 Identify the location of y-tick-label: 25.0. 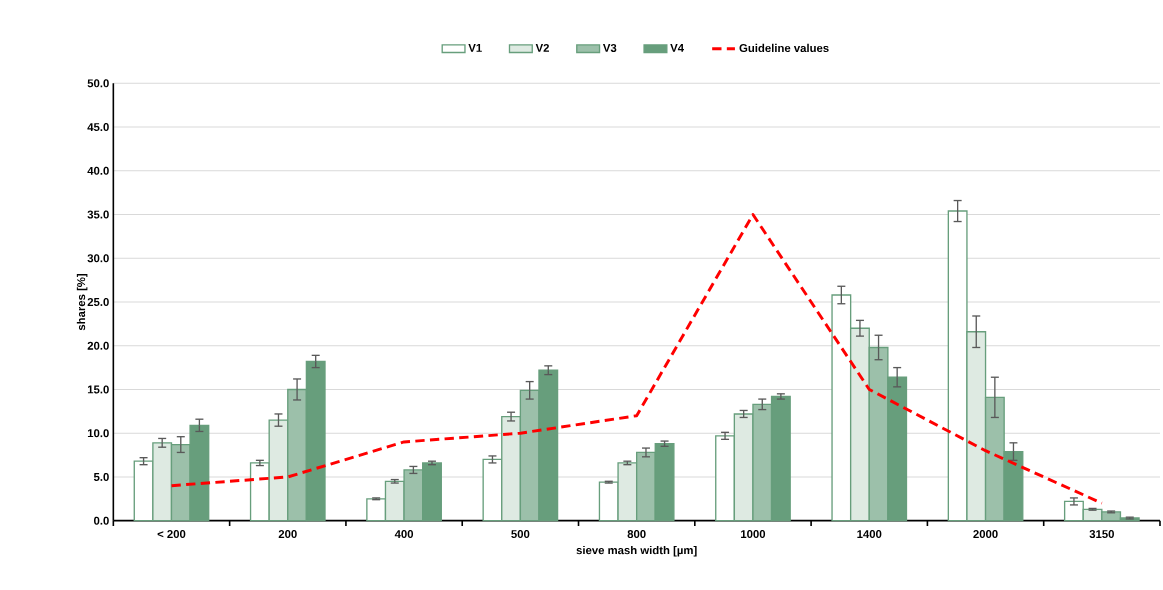
(98, 302).